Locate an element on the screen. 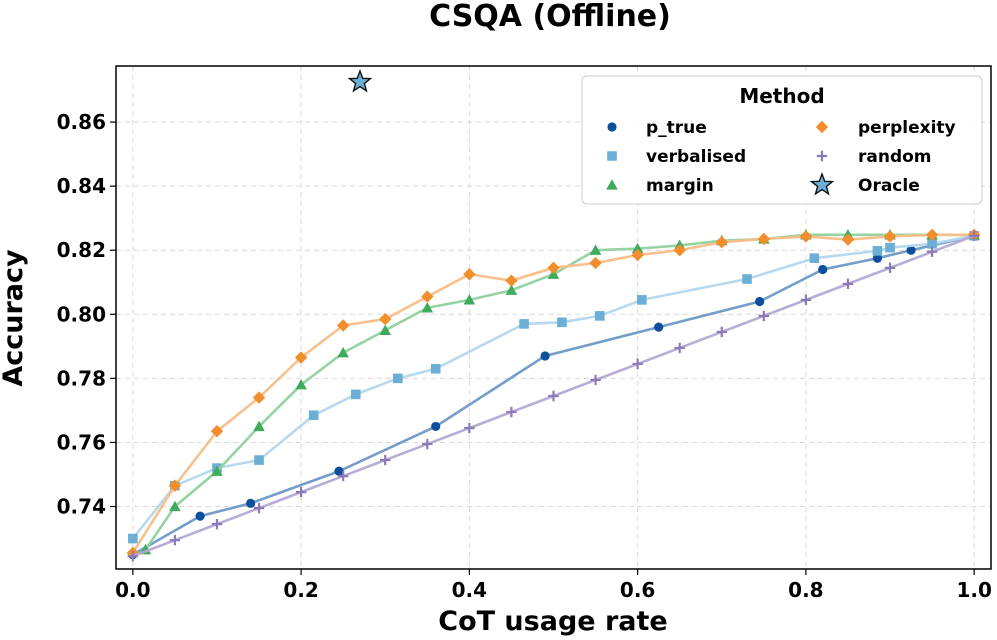 The image size is (997, 640). data-point-oracle is located at coordinates (360, 81).